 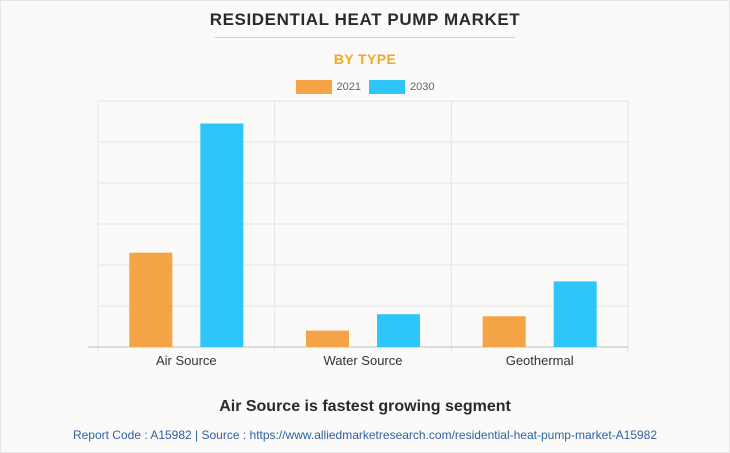 What do you see at coordinates (365, 59) in the screenshot?
I see `chart-subtitle: BY TYPE` at bounding box center [365, 59].